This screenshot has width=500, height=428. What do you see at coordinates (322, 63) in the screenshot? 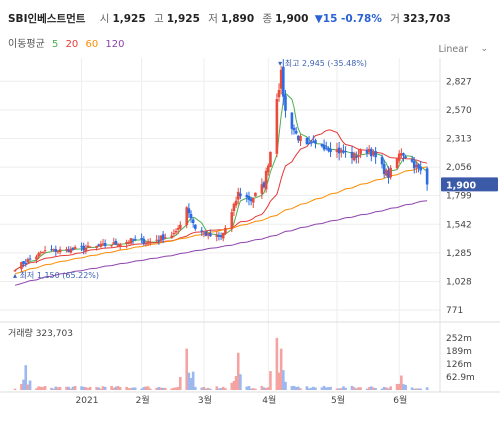
I see `high-annotation: ▾ 최고 2,945 (-35.48%)` at bounding box center [322, 63].